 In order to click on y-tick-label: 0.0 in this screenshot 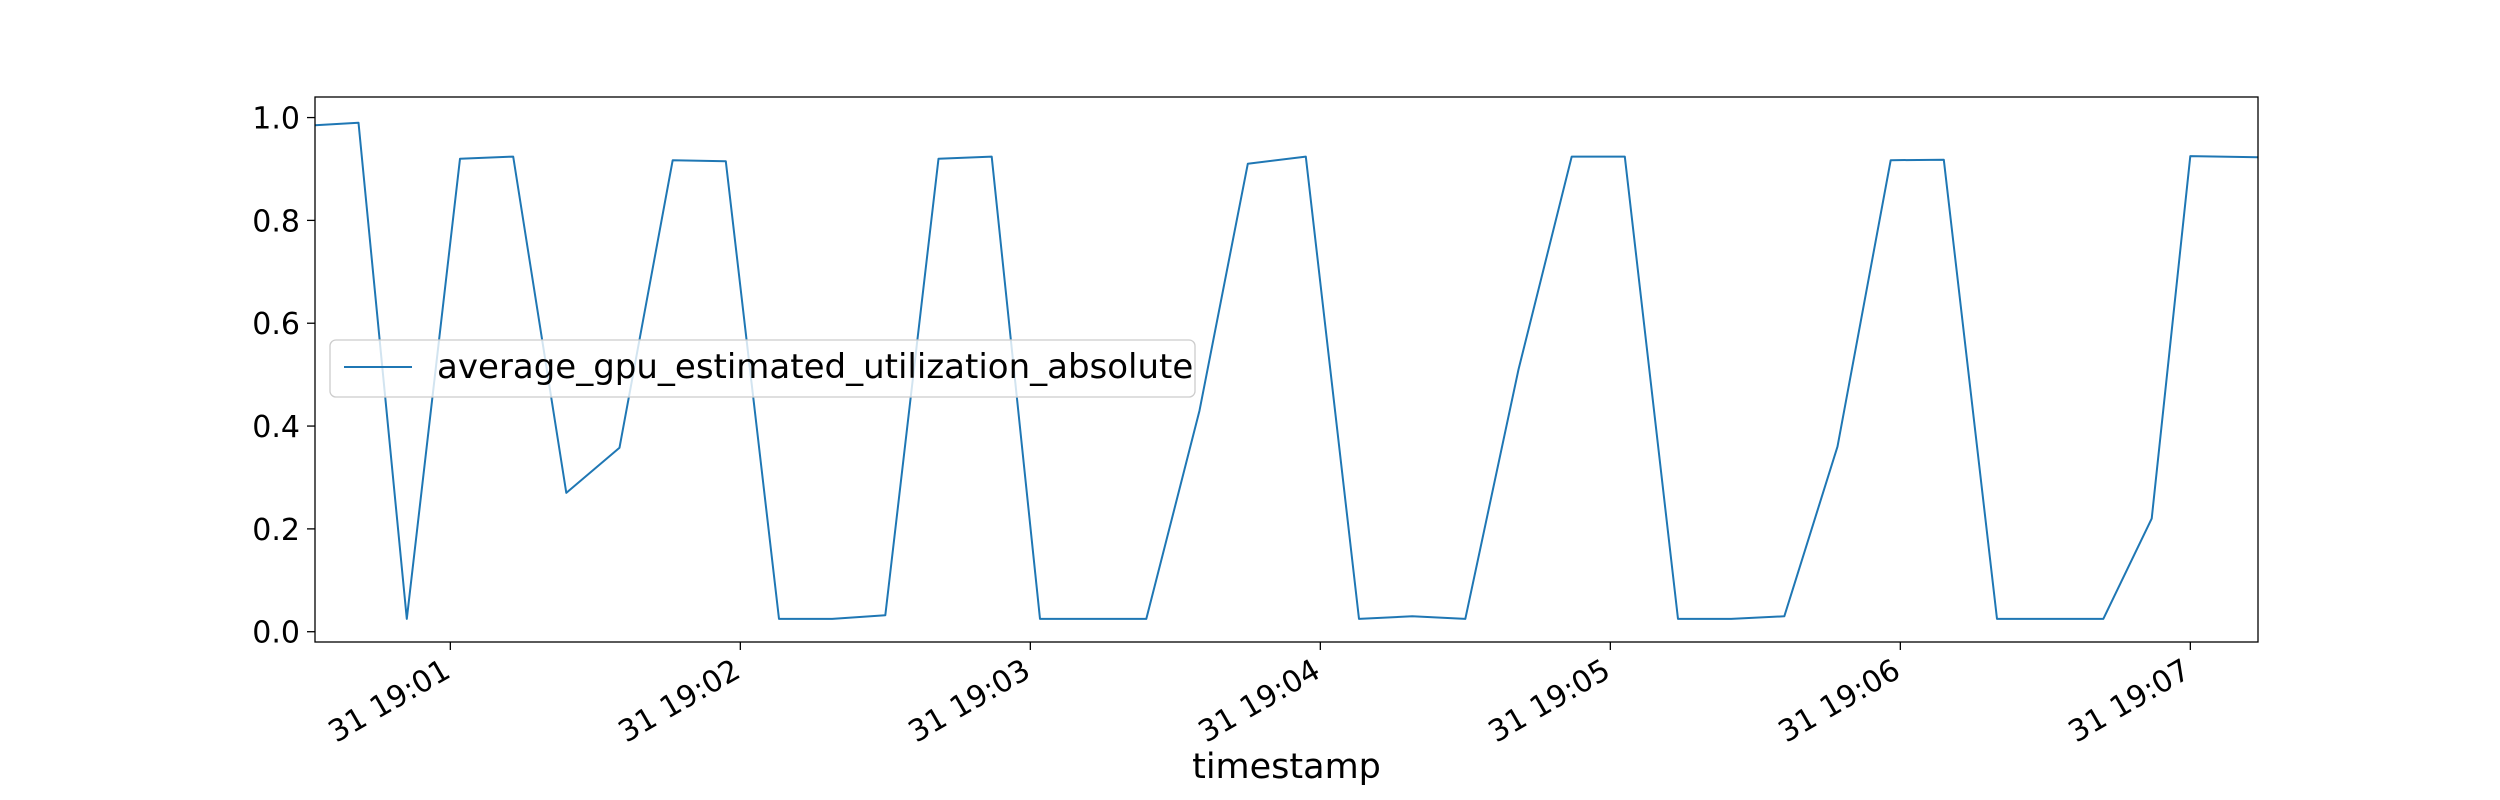, I will do `click(276, 633)`.